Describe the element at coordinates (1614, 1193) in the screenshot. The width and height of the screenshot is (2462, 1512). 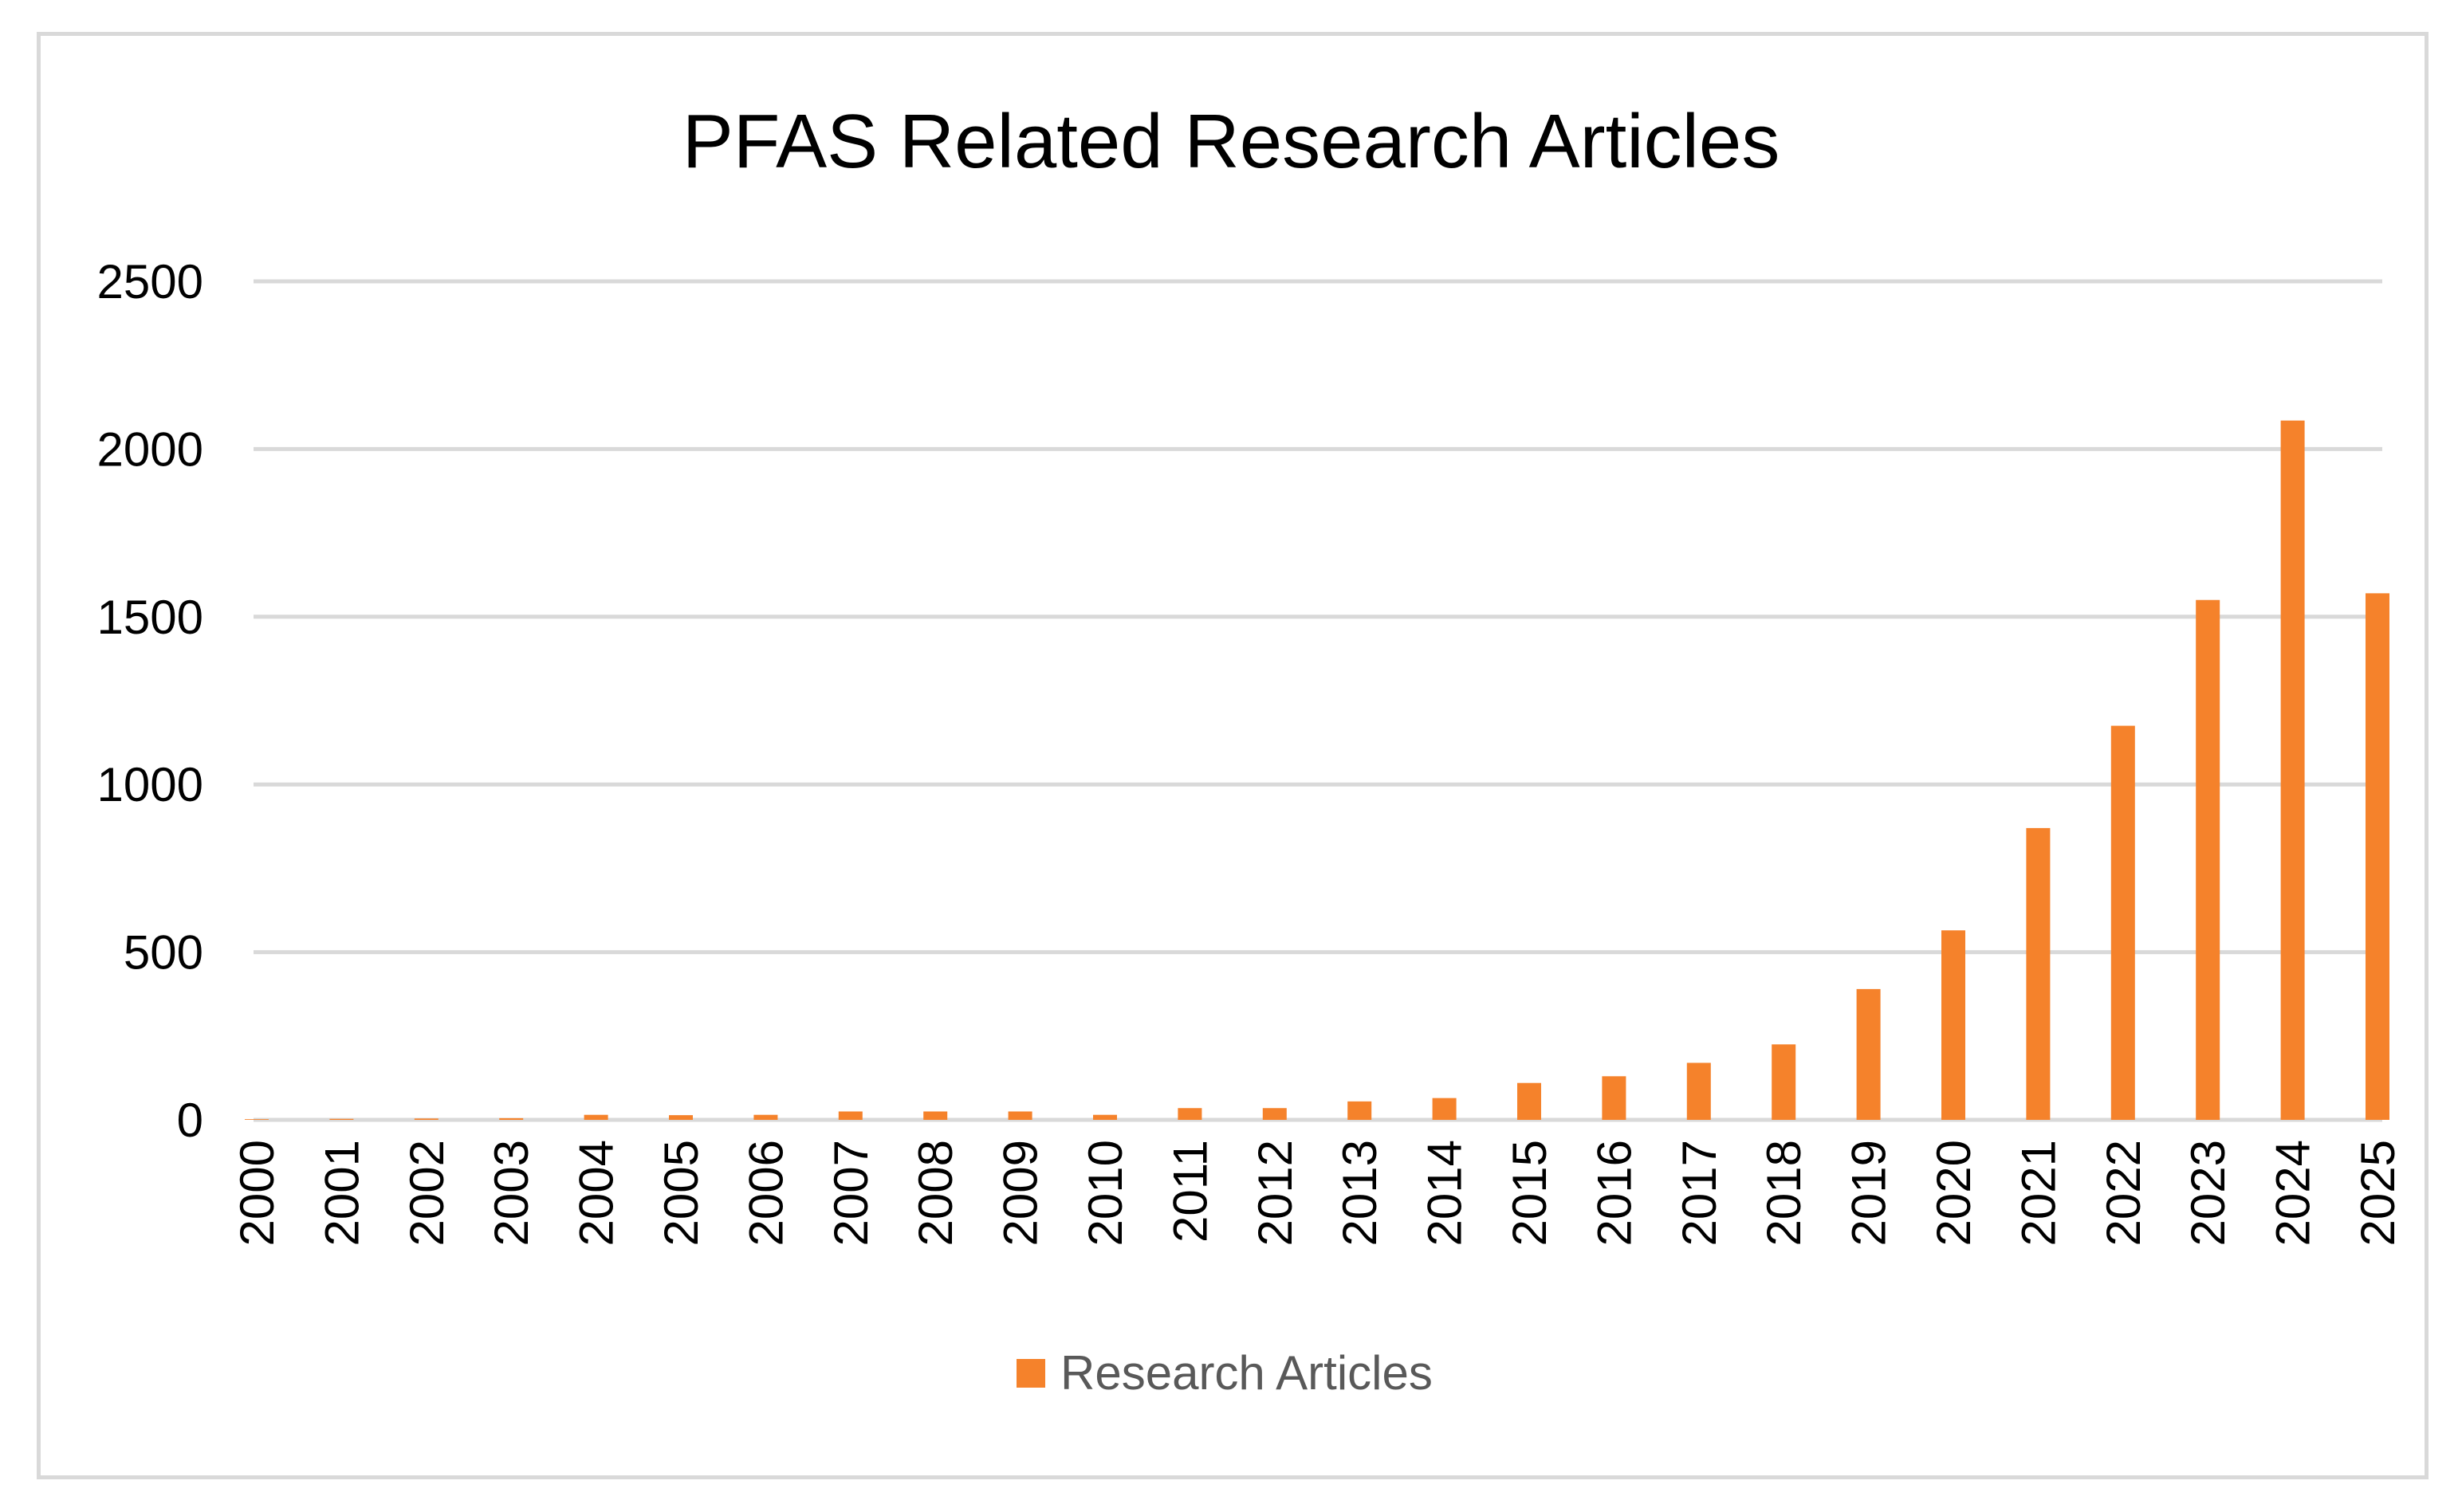
I see `x-tick-label: 2016` at that location.